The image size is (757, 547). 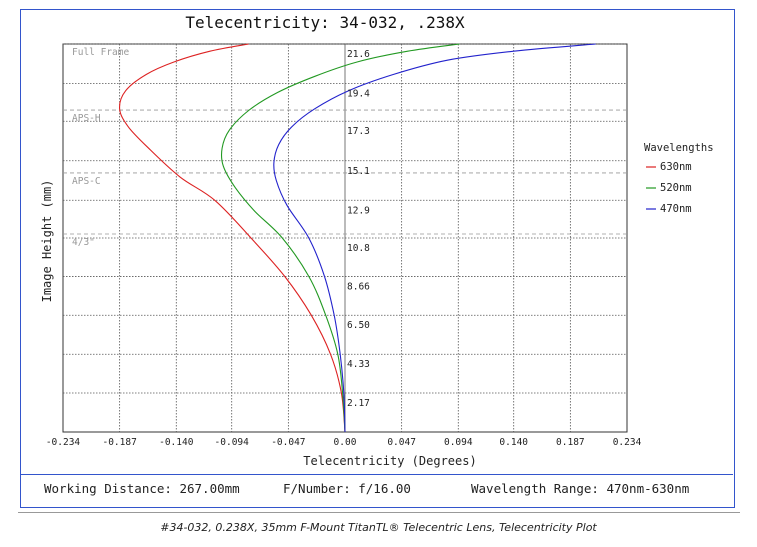 I want to click on y-tick-label: 17.3, so click(x=358, y=131).